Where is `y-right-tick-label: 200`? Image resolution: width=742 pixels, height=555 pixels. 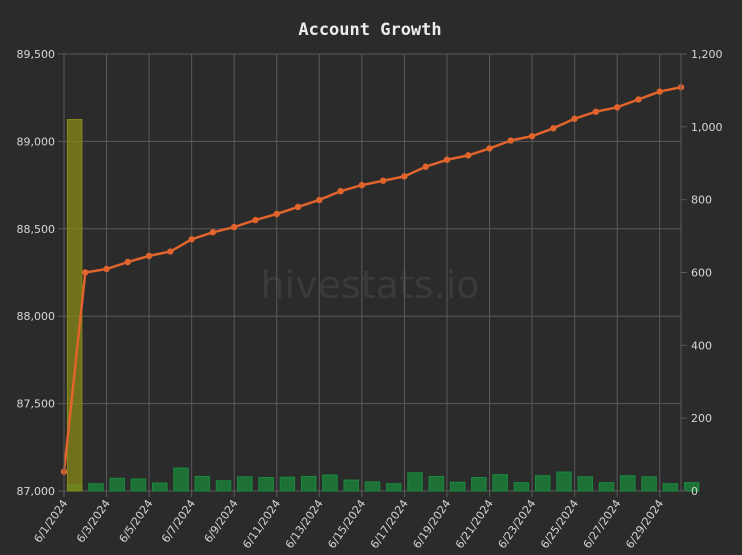 y-right-tick-label: 200 is located at coordinates (701, 418).